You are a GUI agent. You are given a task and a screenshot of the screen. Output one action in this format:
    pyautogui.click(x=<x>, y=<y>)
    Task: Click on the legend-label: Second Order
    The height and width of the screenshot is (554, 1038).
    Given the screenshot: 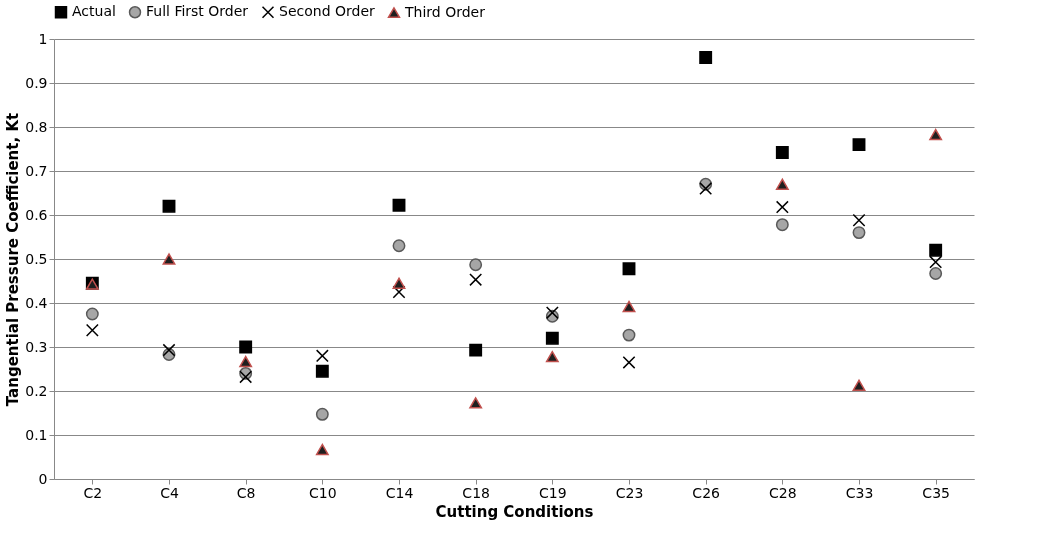 What is the action you would take?
    pyautogui.click(x=327, y=11)
    